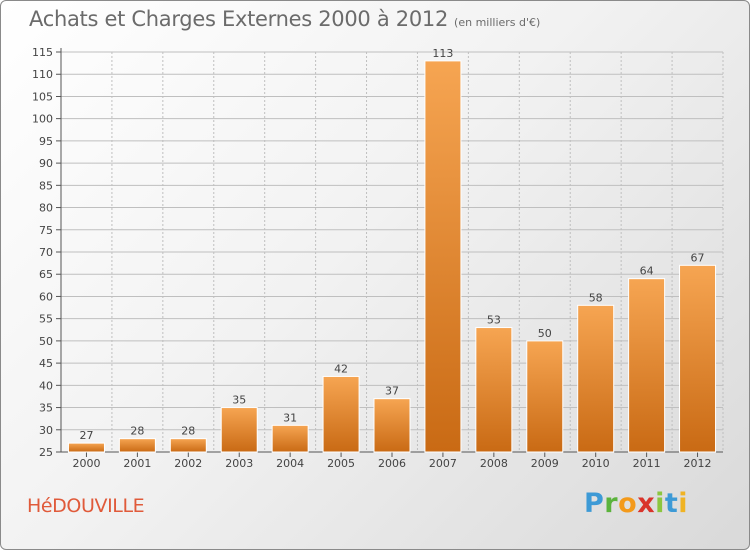 This screenshot has height=550, width=750. Describe the element at coordinates (628, 503) in the screenshot. I see `logo-letter: o` at that location.